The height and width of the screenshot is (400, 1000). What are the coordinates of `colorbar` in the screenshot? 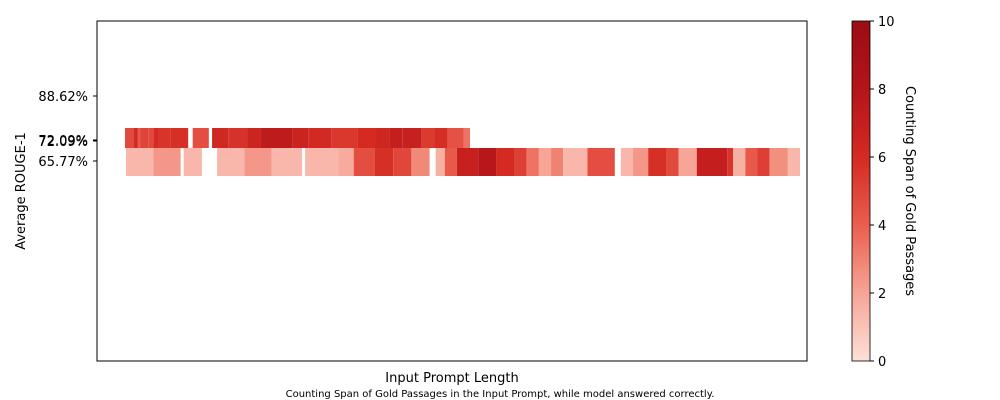 It's located at (861, 191).